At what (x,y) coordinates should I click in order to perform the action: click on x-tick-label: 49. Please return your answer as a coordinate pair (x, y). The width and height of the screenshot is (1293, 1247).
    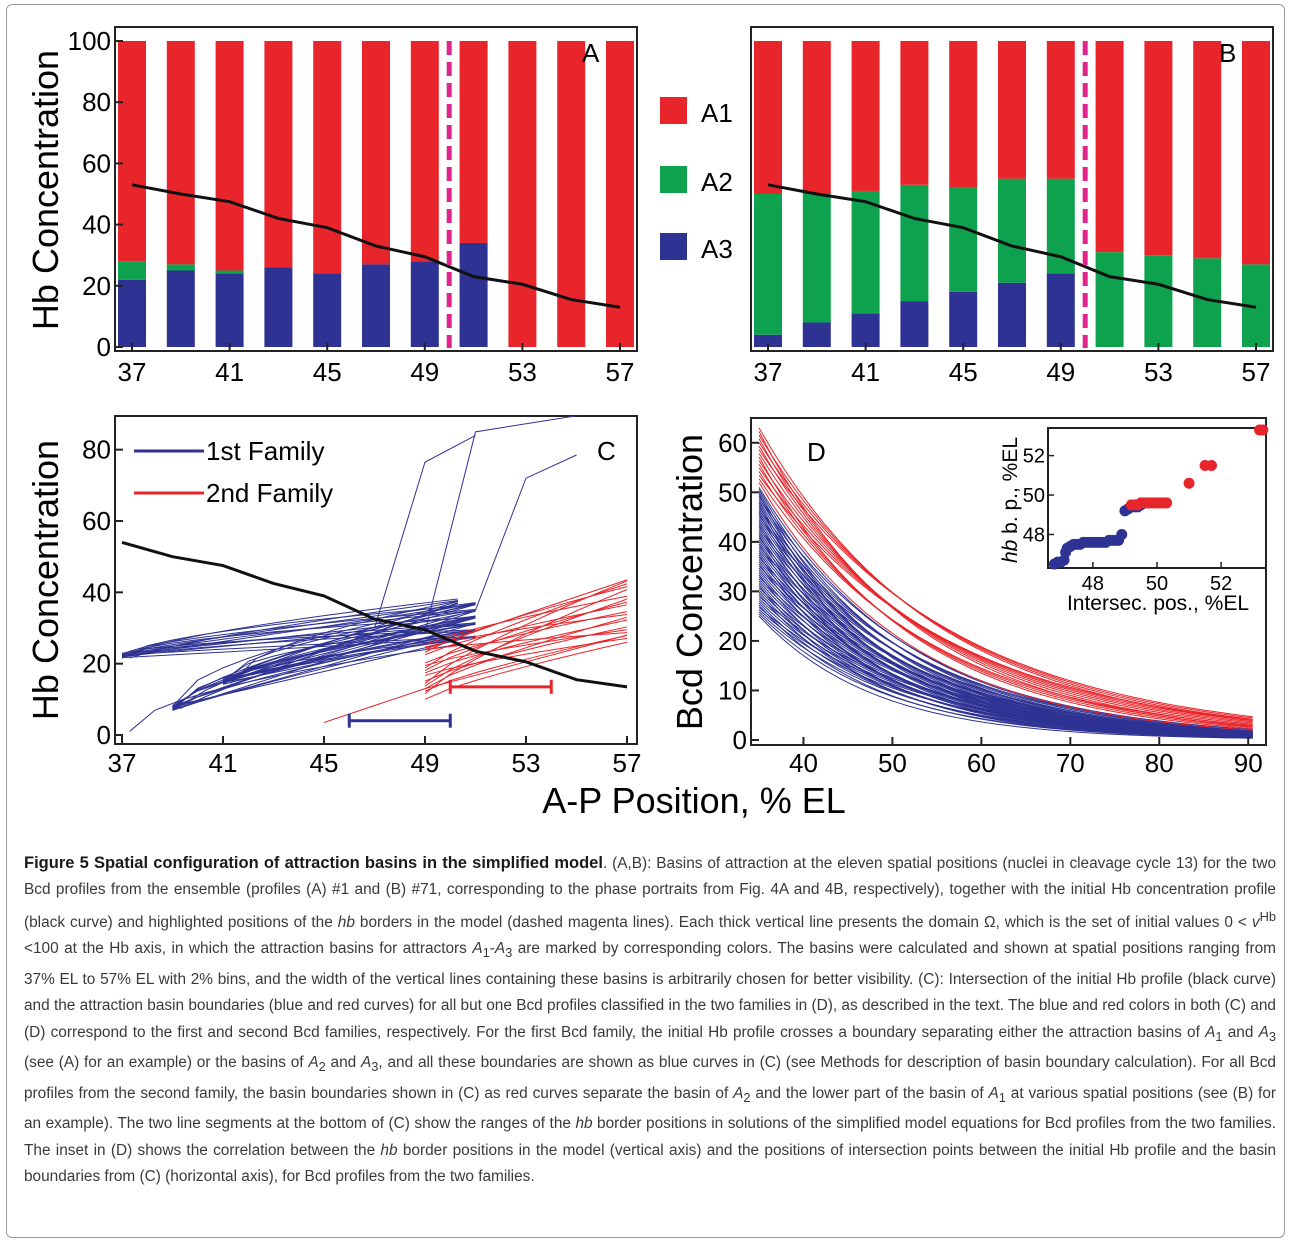
    Looking at the image, I should click on (424, 372).